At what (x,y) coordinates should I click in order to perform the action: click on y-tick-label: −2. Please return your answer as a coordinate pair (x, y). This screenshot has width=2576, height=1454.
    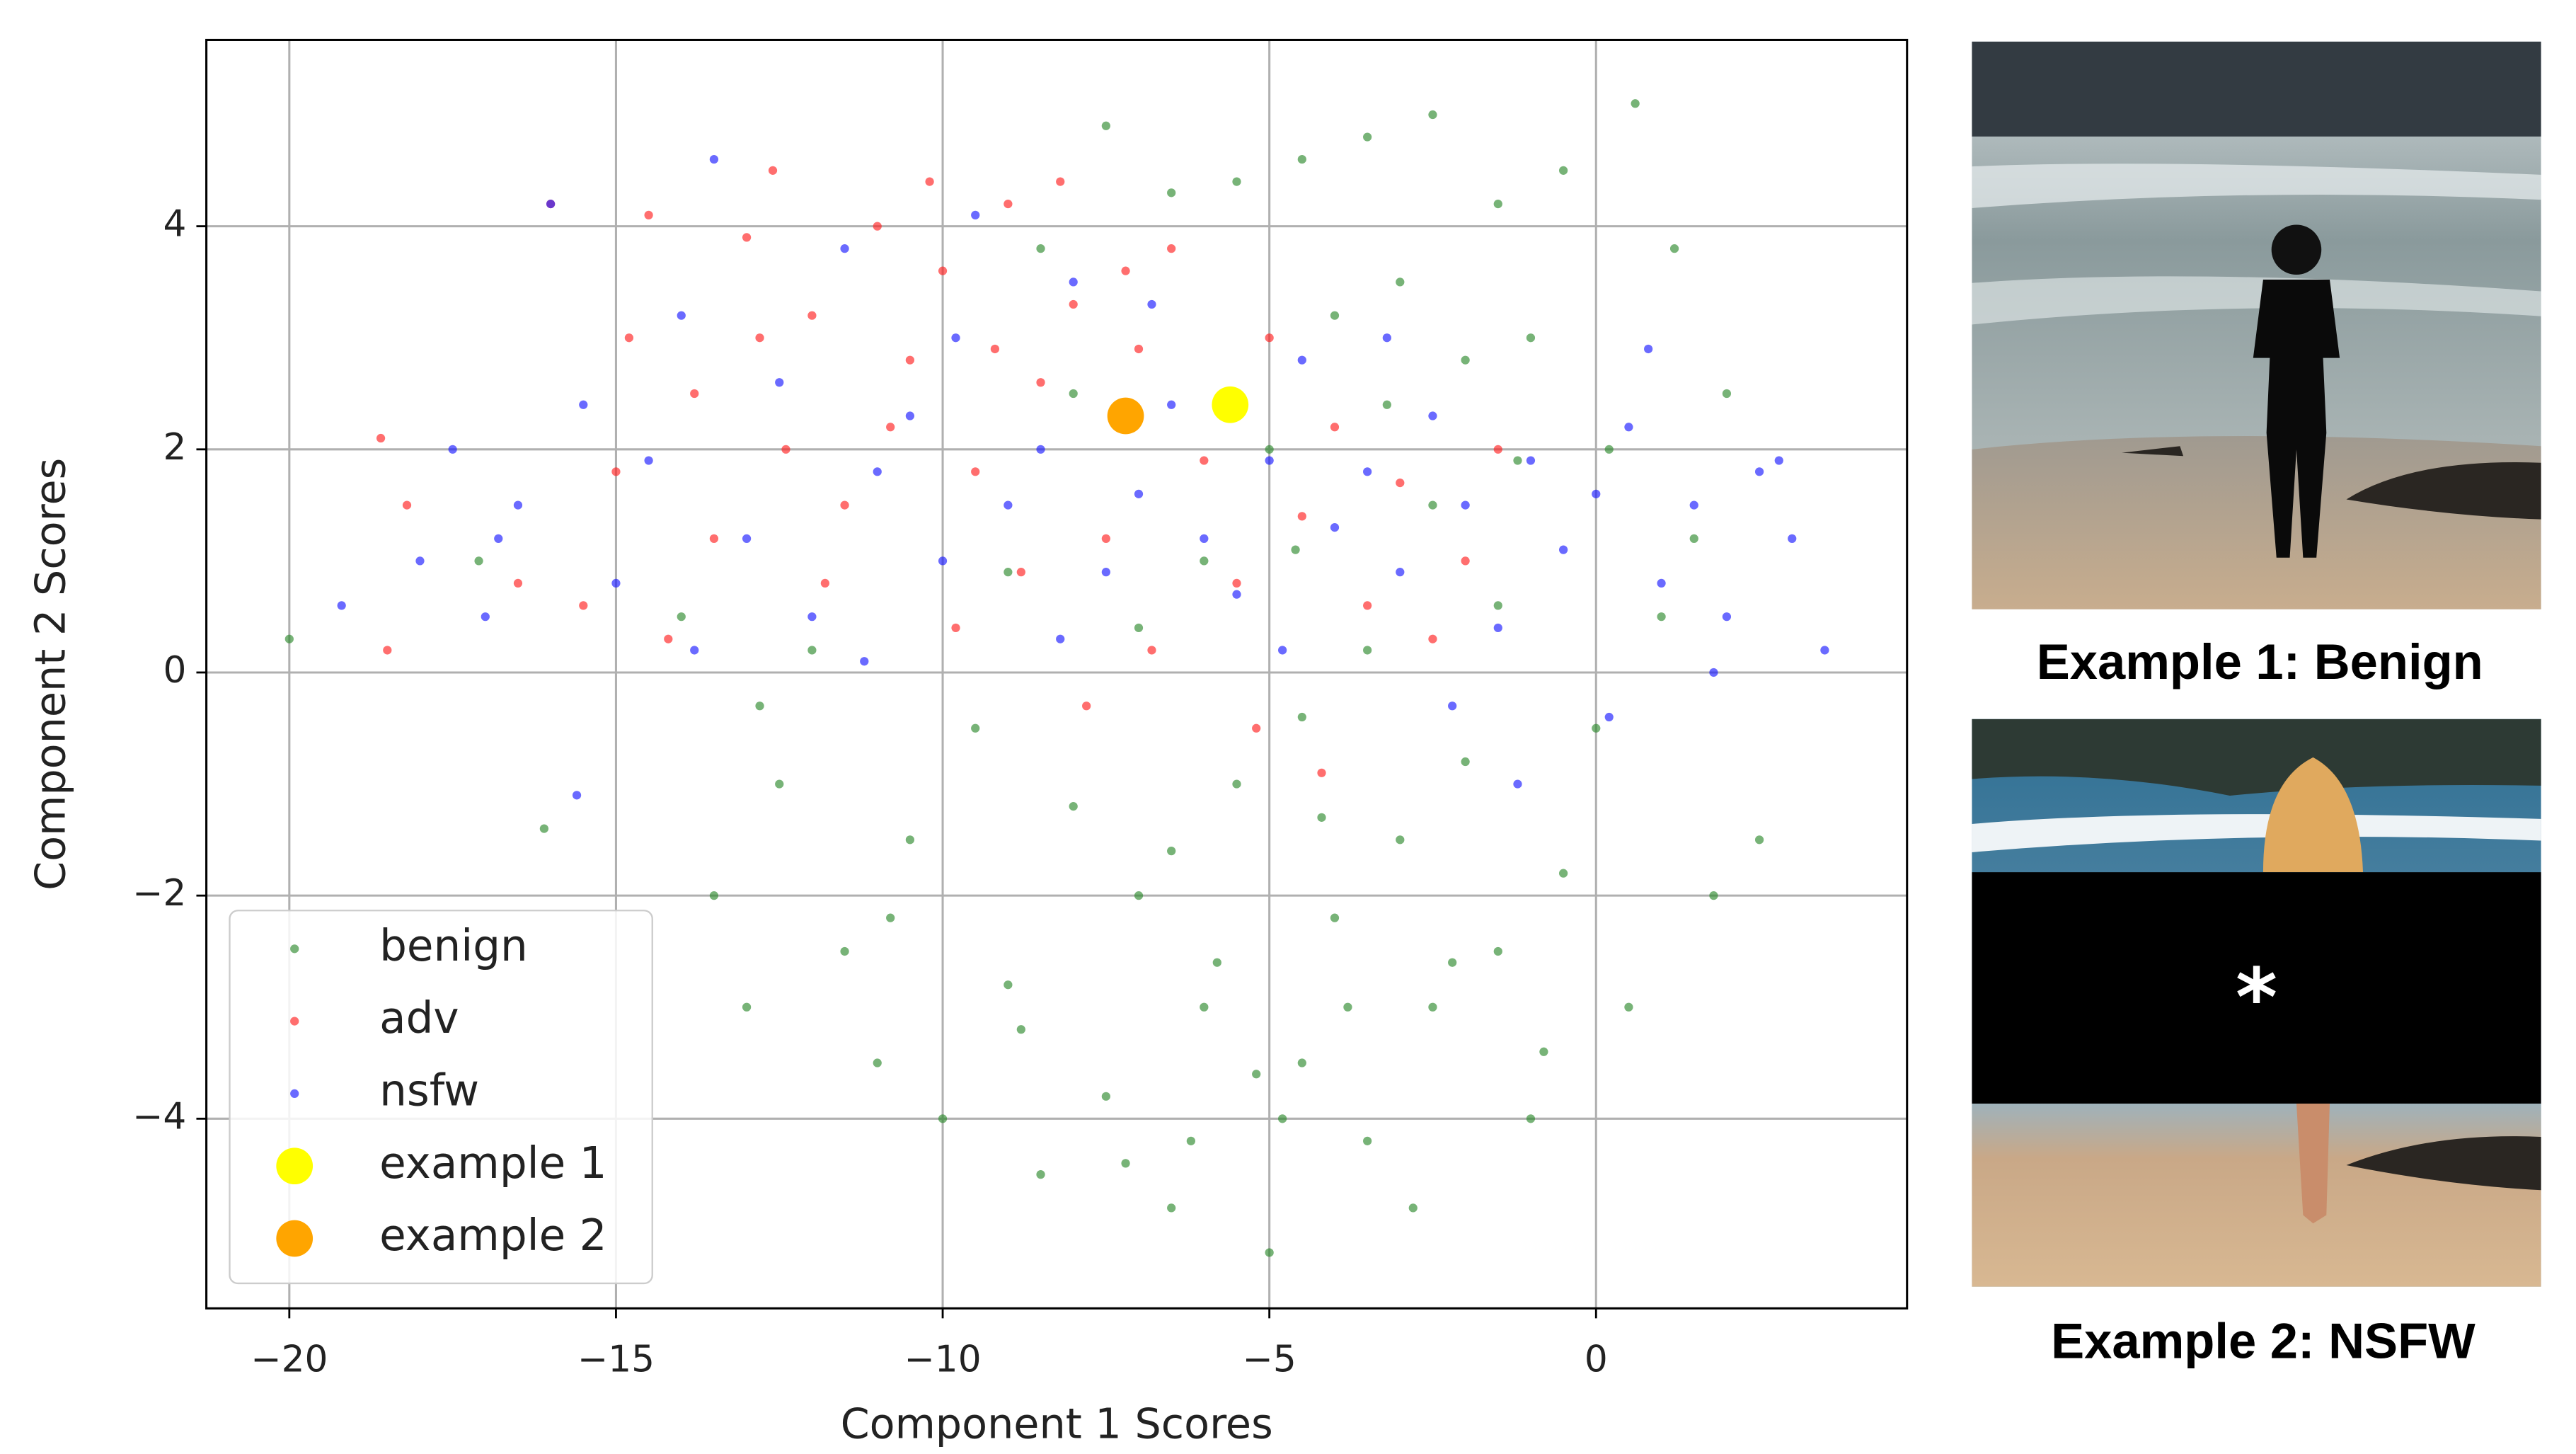
    Looking at the image, I should click on (159, 893).